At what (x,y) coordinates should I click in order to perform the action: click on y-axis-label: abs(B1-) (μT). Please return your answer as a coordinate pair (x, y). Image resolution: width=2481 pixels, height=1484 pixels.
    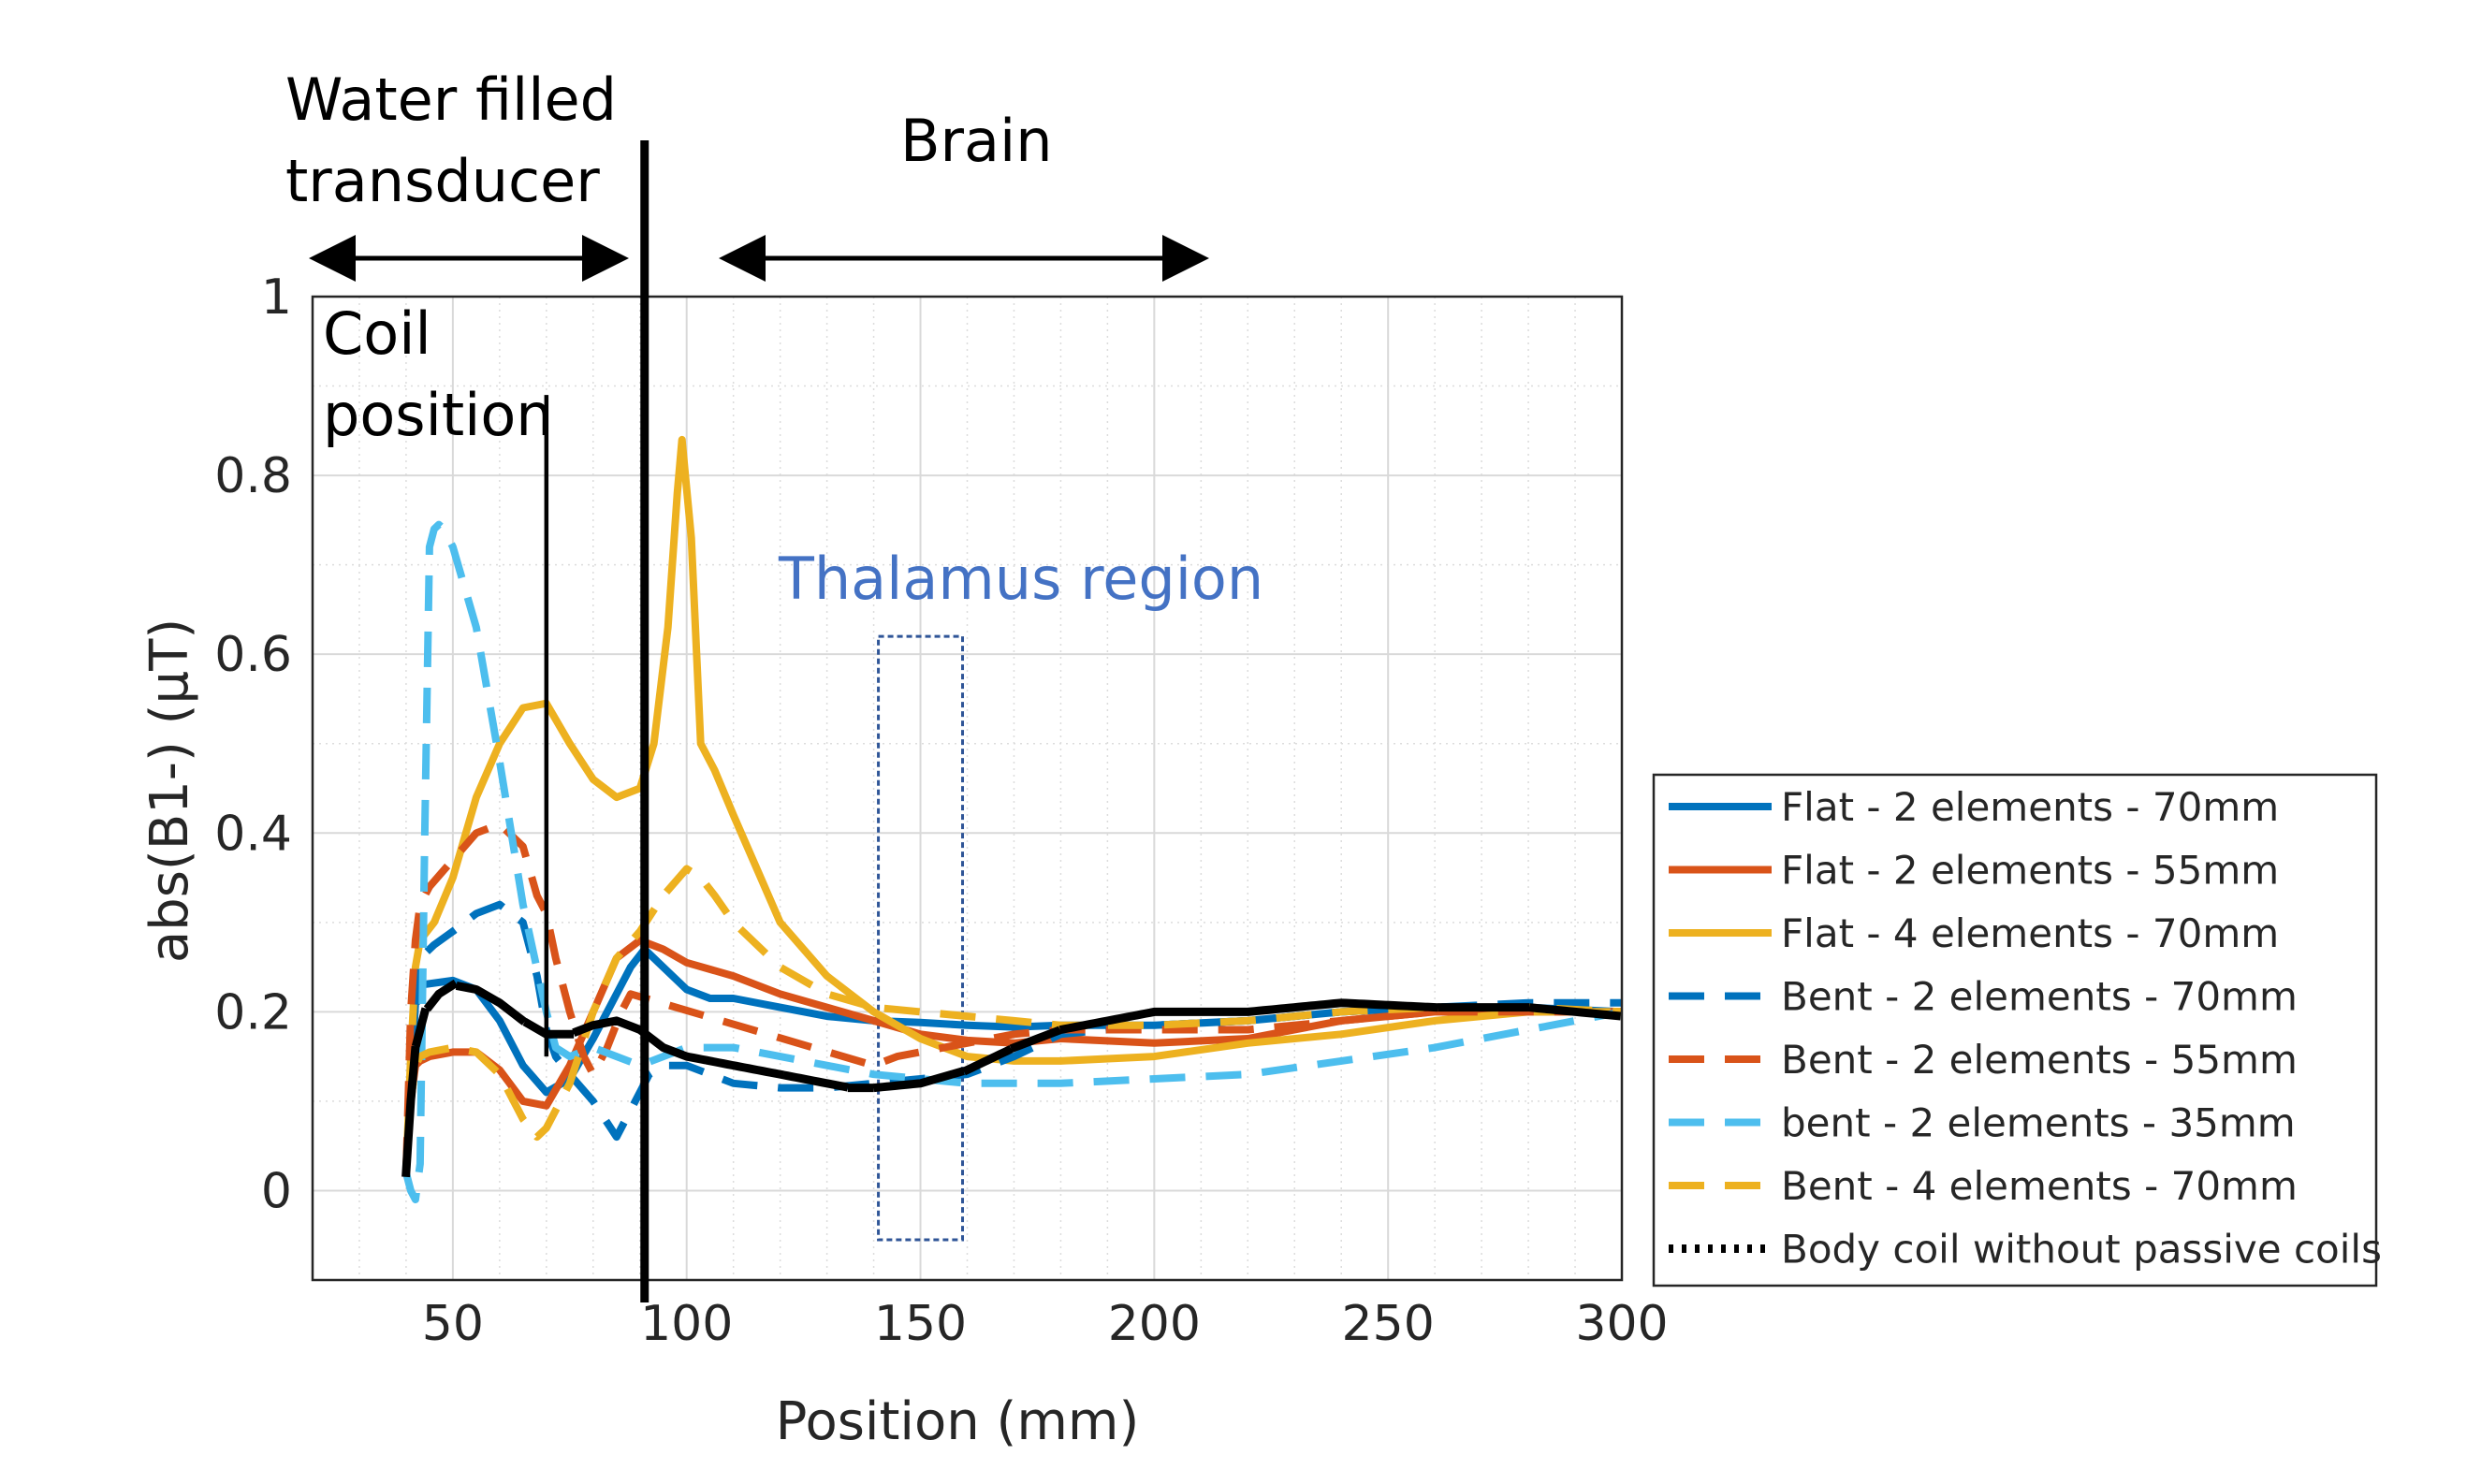
    Looking at the image, I should click on (169, 790).